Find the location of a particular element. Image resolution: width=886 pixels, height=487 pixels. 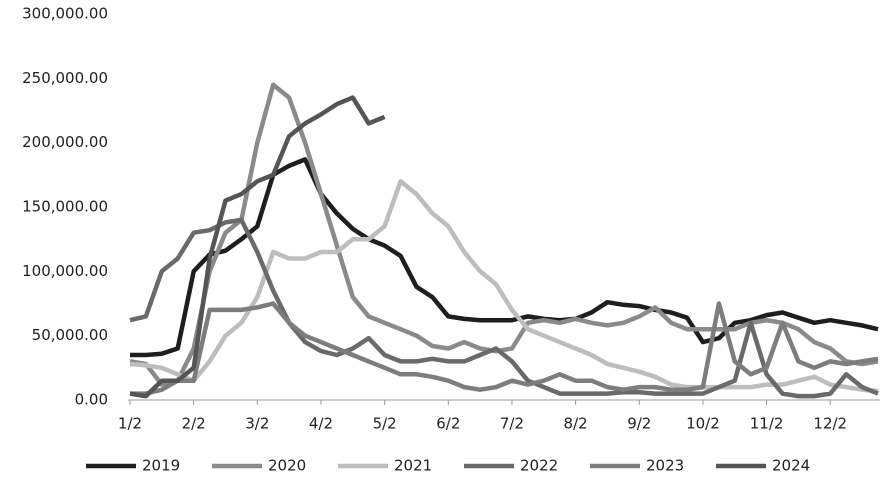

y-tick-label: 250,000.00 is located at coordinates (65, 78).